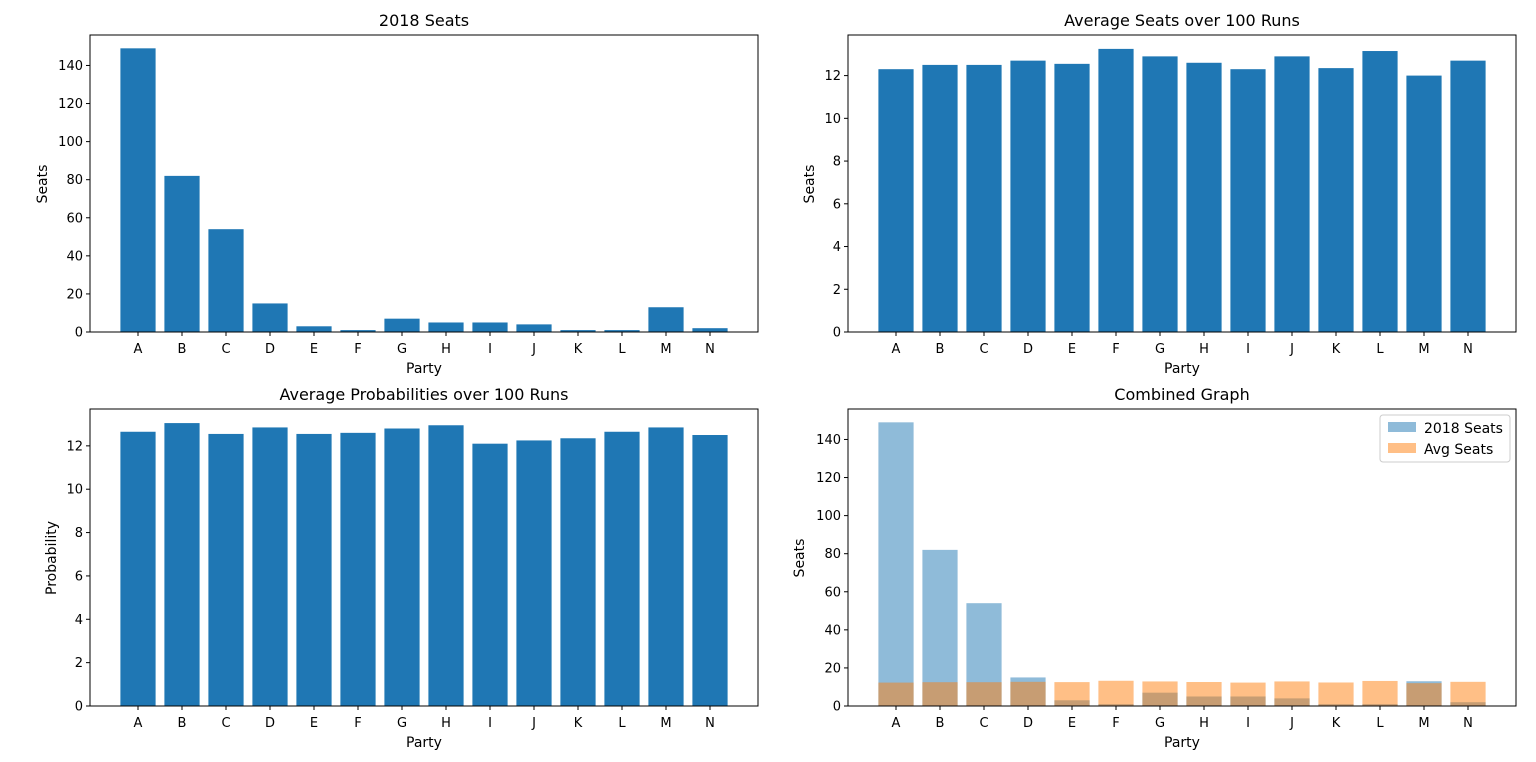 This screenshot has height=762, width=1536. Describe the element at coordinates (182, 253) in the screenshot. I see `bar-b` at that location.